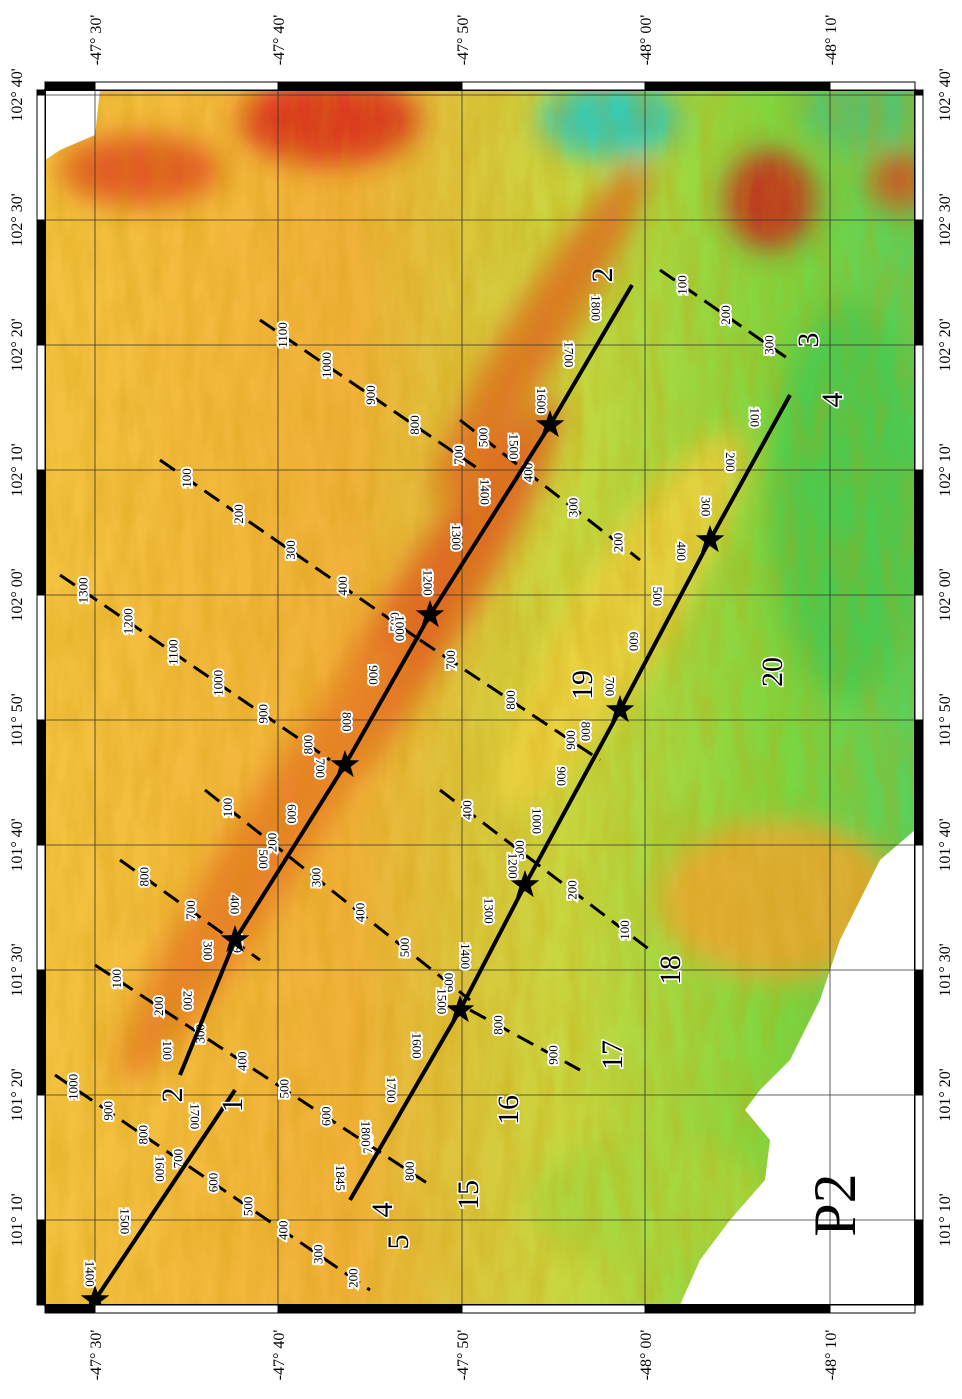 The image size is (962, 1399). What do you see at coordinates (232, 1105) in the screenshot?
I see `segment-number: 1` at bounding box center [232, 1105].